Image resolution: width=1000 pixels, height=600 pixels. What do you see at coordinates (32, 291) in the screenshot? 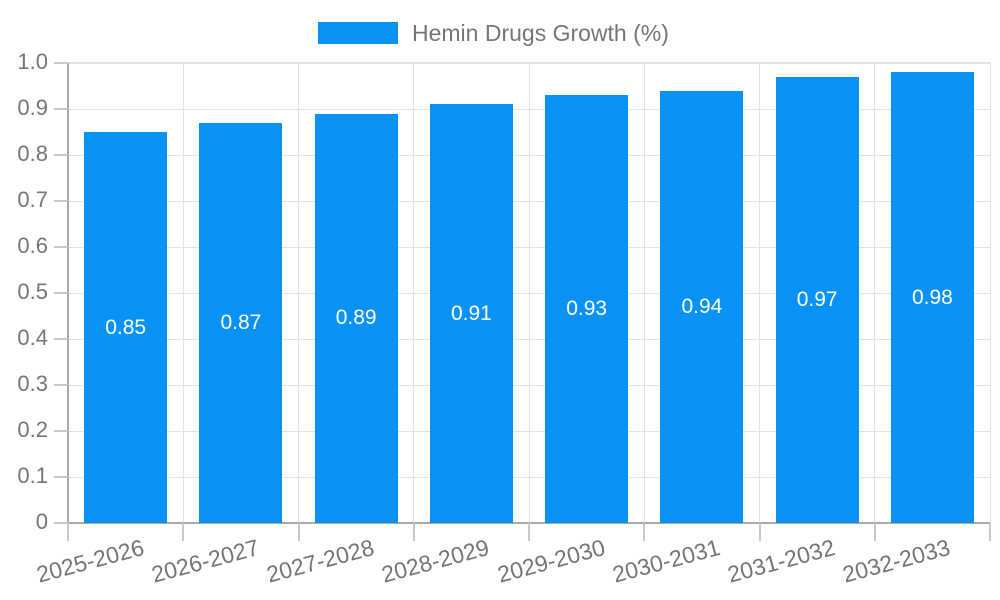
I see `y-tick-label: 0.5` at bounding box center [32, 291].